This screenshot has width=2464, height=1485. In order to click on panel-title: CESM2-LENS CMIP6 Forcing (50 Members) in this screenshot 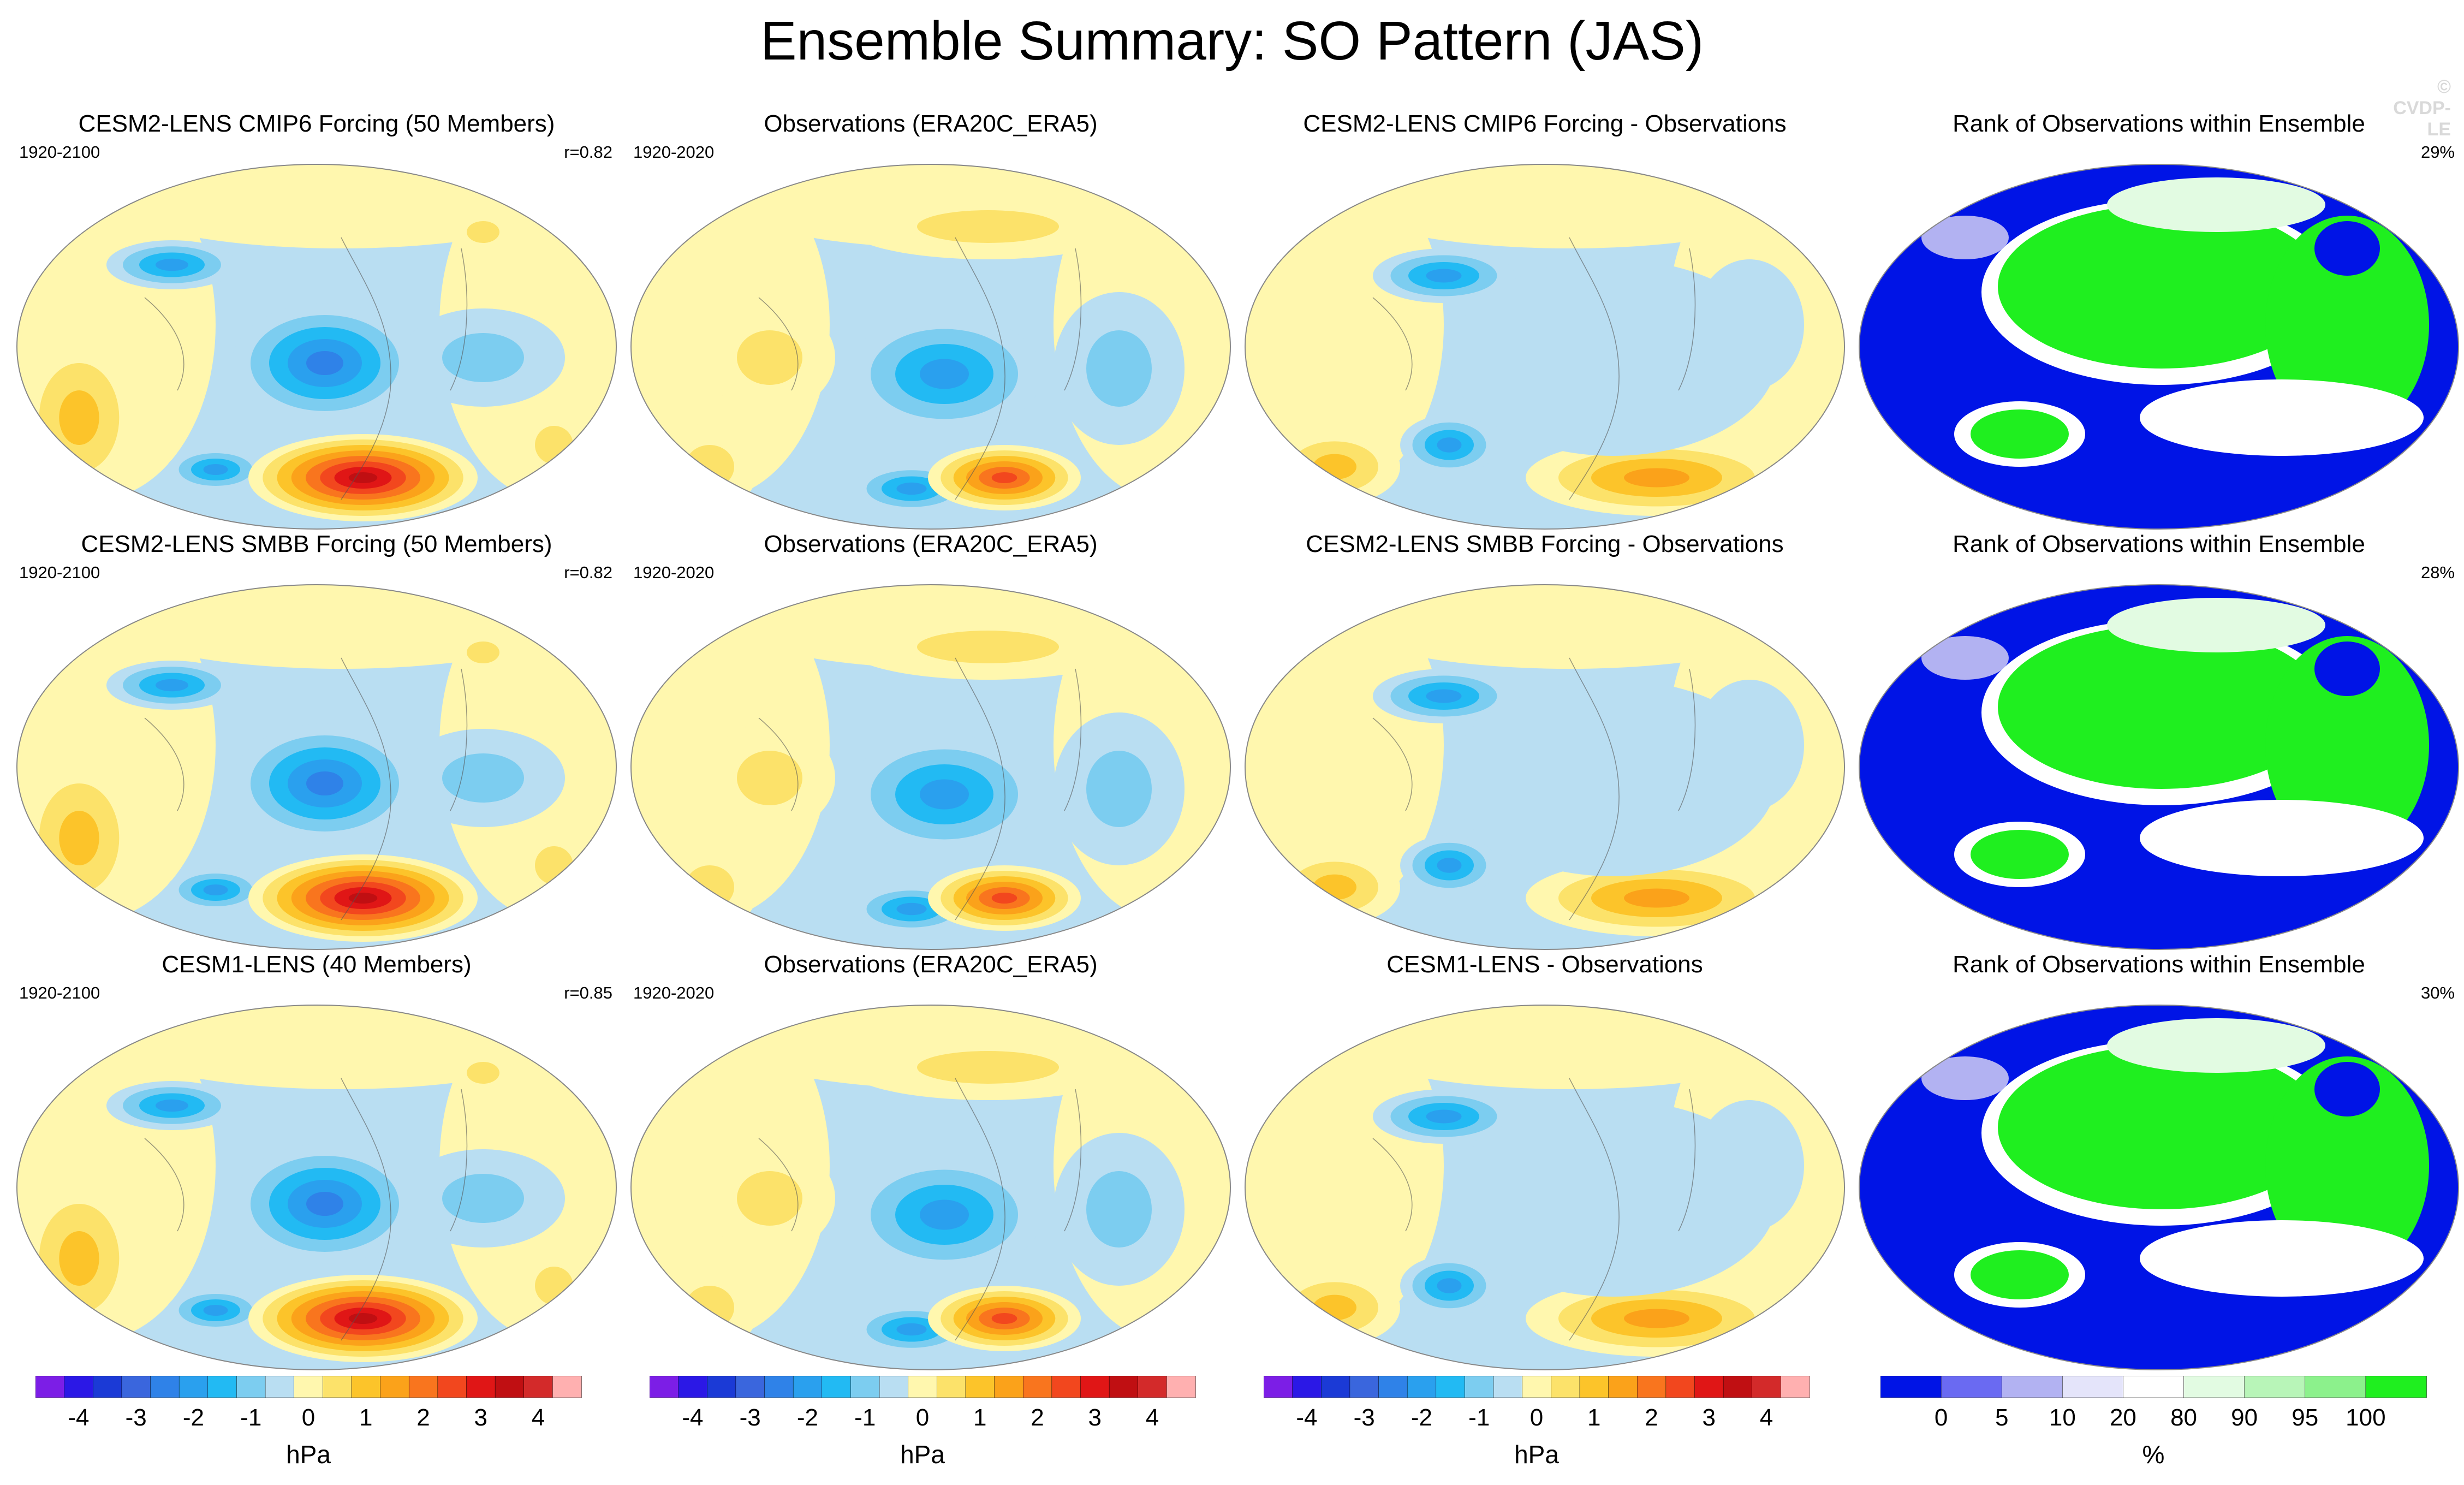, I will do `click(316, 123)`.